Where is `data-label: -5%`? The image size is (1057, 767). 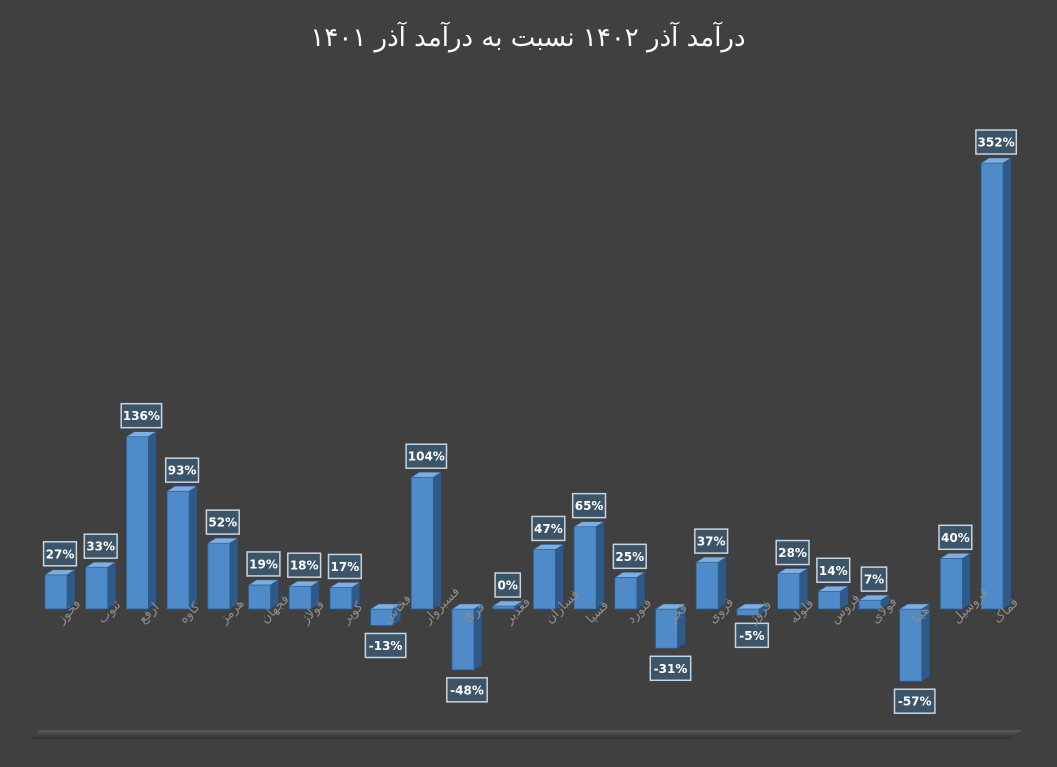 data-label: -5% is located at coordinates (752, 635).